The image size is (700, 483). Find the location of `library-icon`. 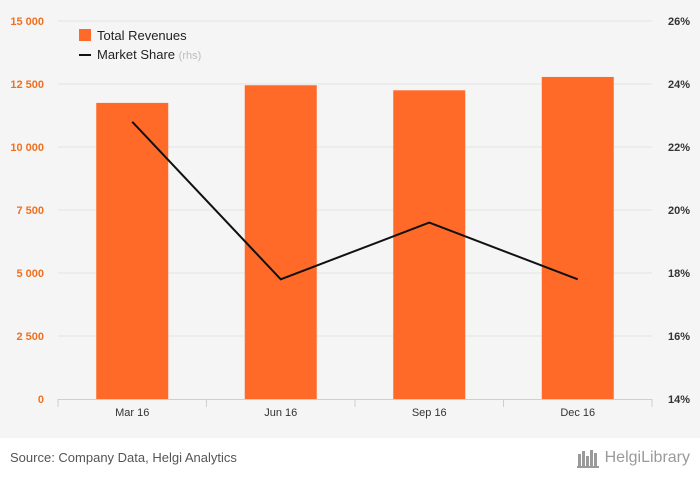

library-icon is located at coordinates (587, 459).